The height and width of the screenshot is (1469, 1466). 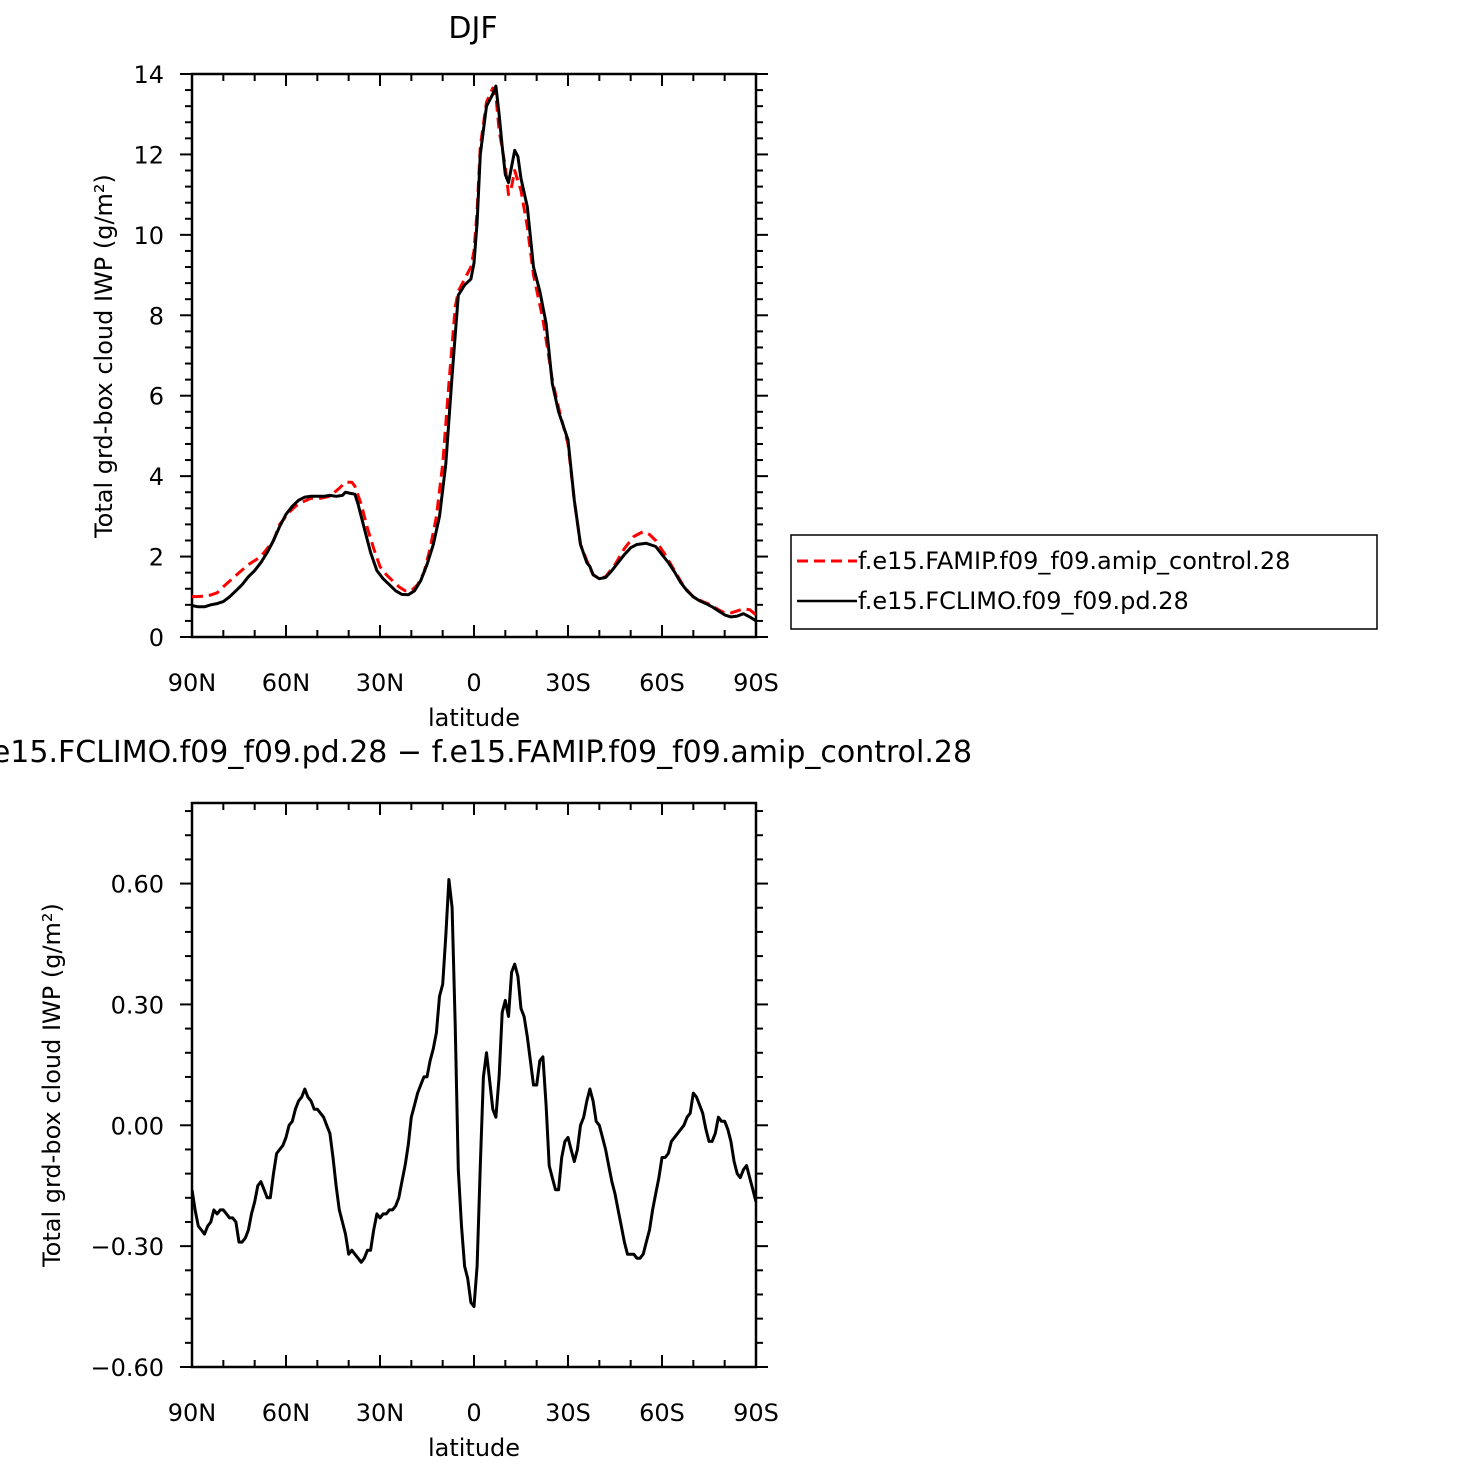 I want to click on y-tick-label: 0.00, so click(x=137, y=1126).